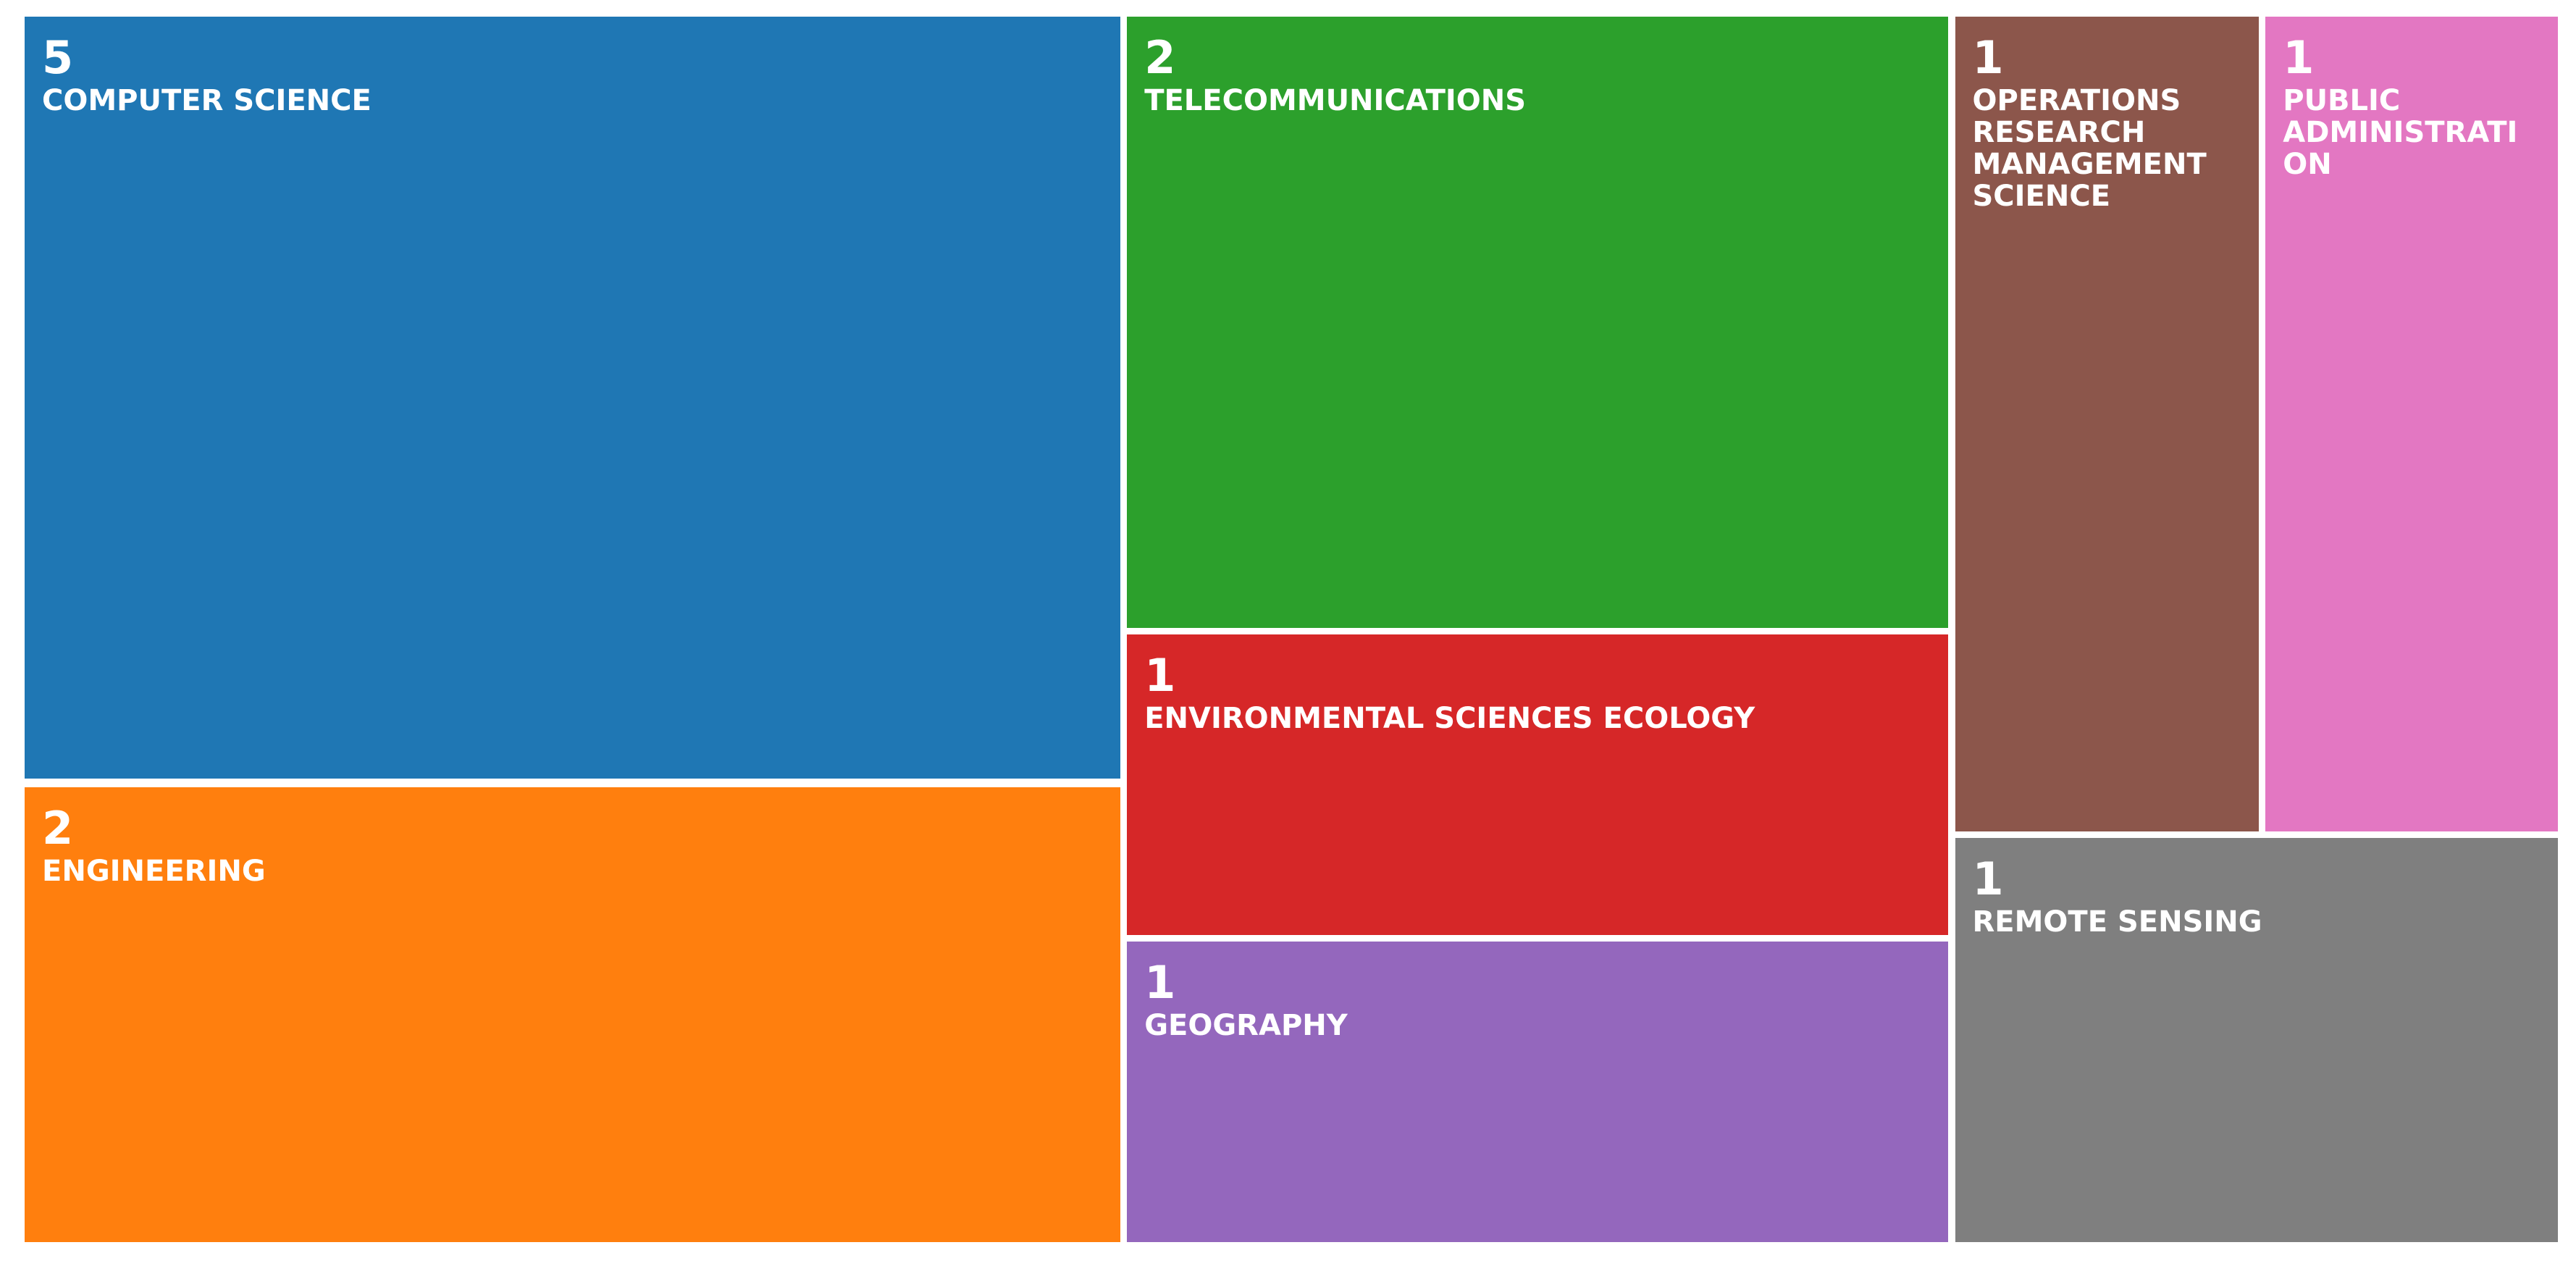 This screenshot has width=2576, height=1266. What do you see at coordinates (2400, 133) in the screenshot?
I see `tile-label: PUBLIC ADMINISTRATION` at bounding box center [2400, 133].